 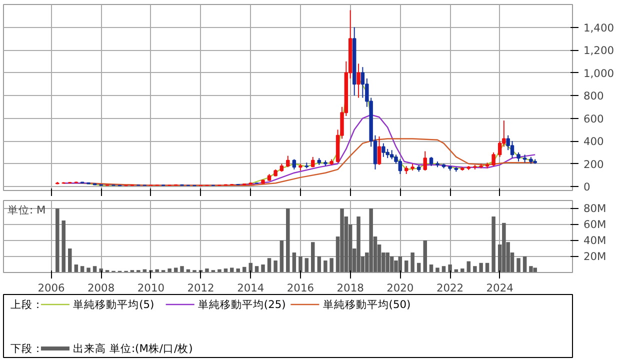 I want to click on x-tick-label: 2024, so click(x=500, y=288).